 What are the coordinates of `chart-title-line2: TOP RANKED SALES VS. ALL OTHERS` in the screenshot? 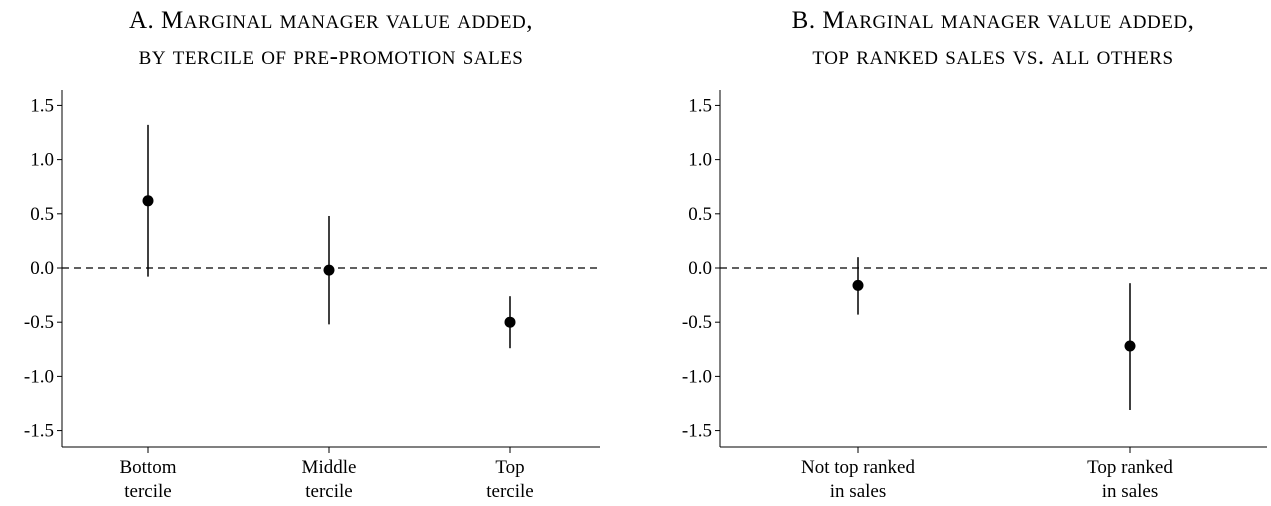 It's located at (992, 56).